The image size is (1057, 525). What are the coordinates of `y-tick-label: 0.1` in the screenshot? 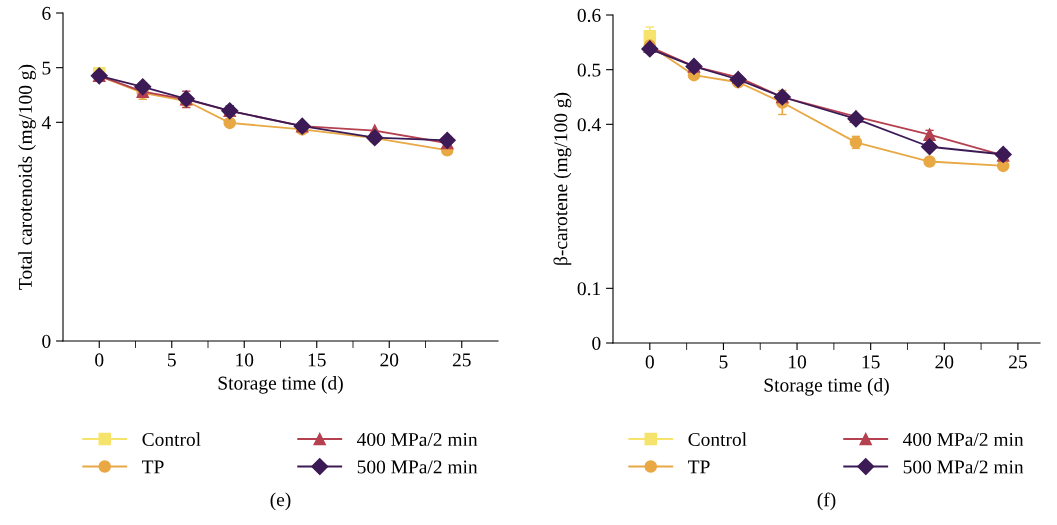 It's located at (589, 289).